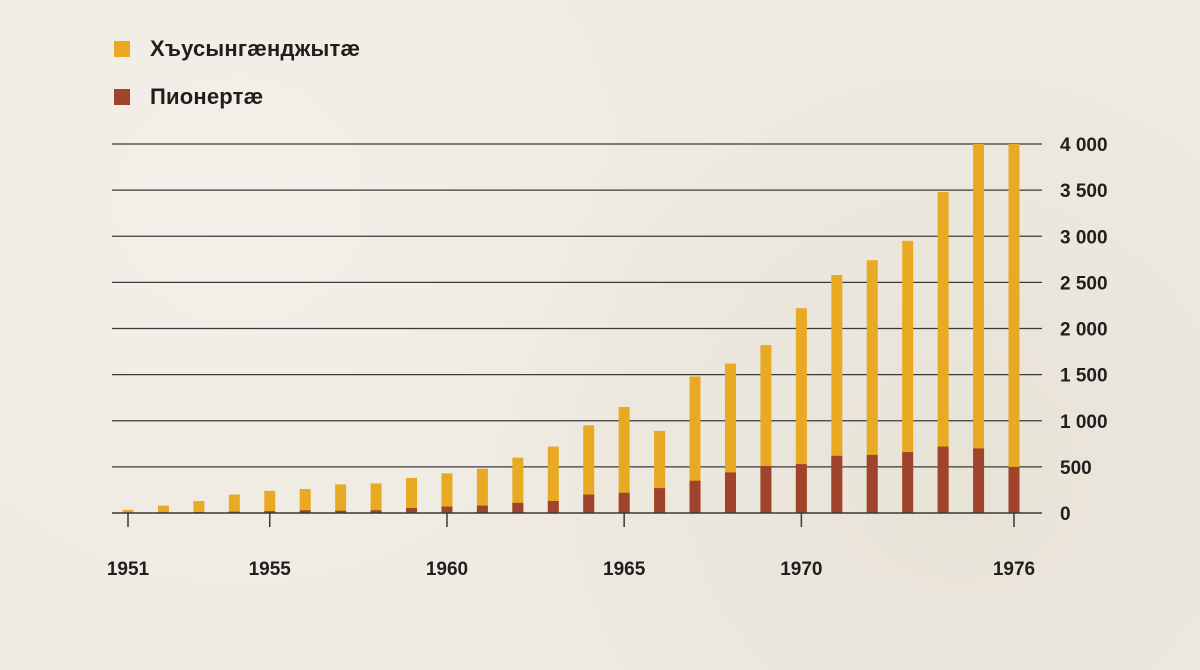 This screenshot has height=670, width=1200. Describe the element at coordinates (447, 569) in the screenshot. I see `x-tick-label: 1960` at that location.